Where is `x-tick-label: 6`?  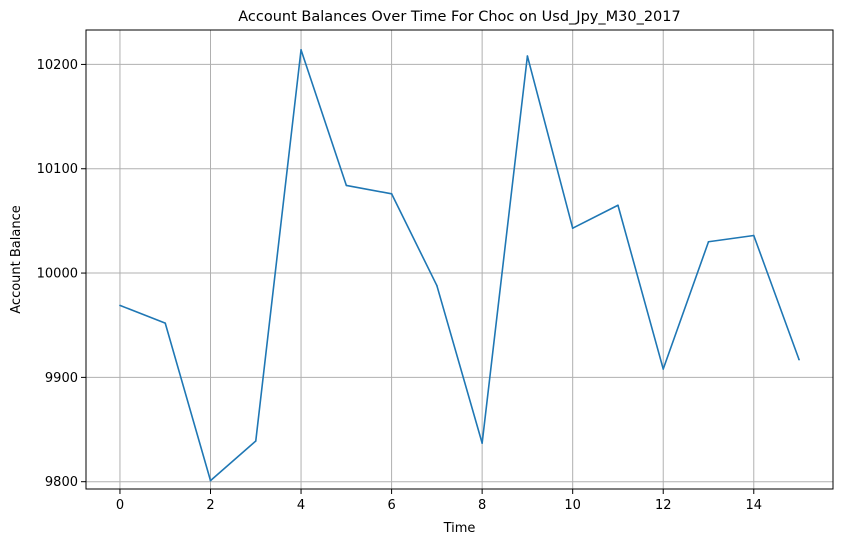 x-tick-label: 6 is located at coordinates (391, 505).